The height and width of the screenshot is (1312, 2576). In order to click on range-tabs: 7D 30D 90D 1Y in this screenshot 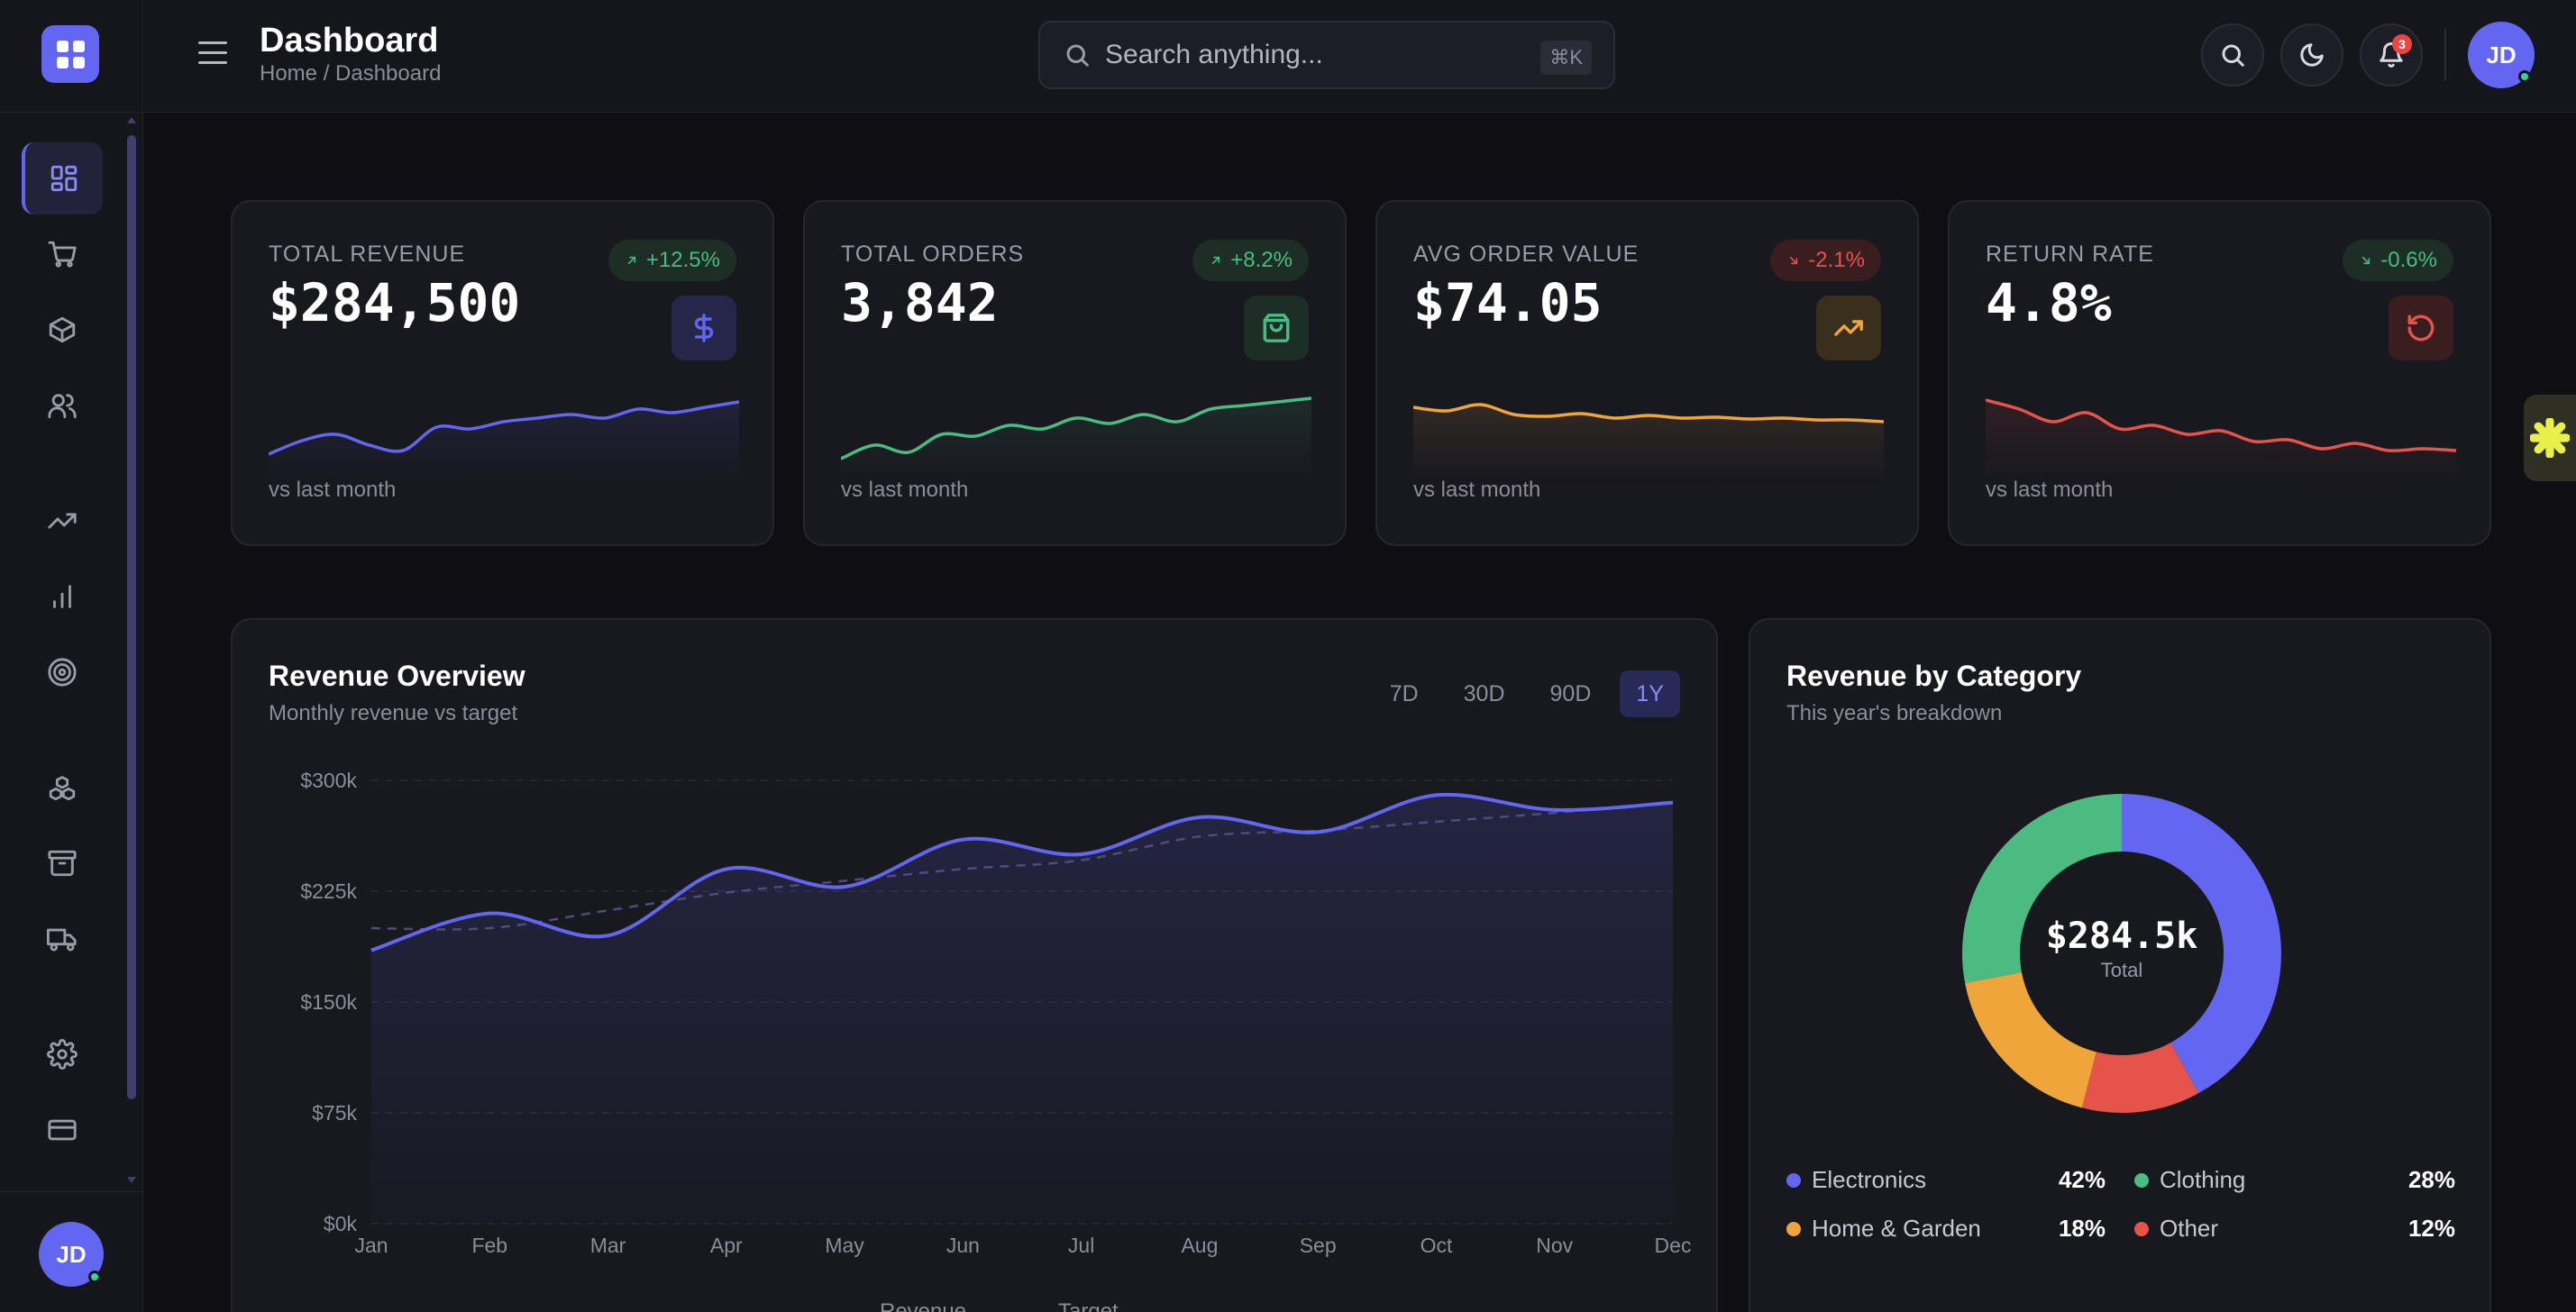, I will do `click(1527, 694)`.